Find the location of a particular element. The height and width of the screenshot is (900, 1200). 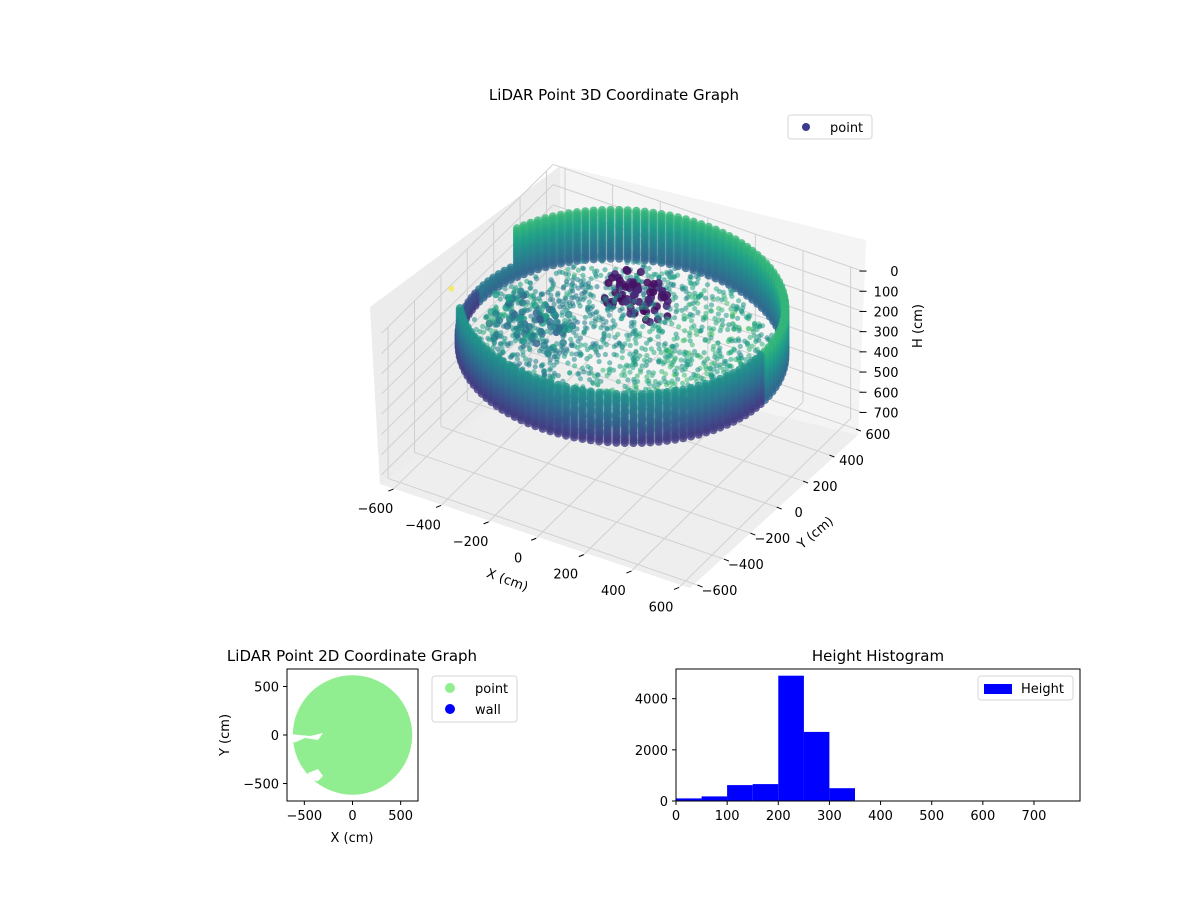

y-tick-label-2d: 0 is located at coordinates (275, 736).